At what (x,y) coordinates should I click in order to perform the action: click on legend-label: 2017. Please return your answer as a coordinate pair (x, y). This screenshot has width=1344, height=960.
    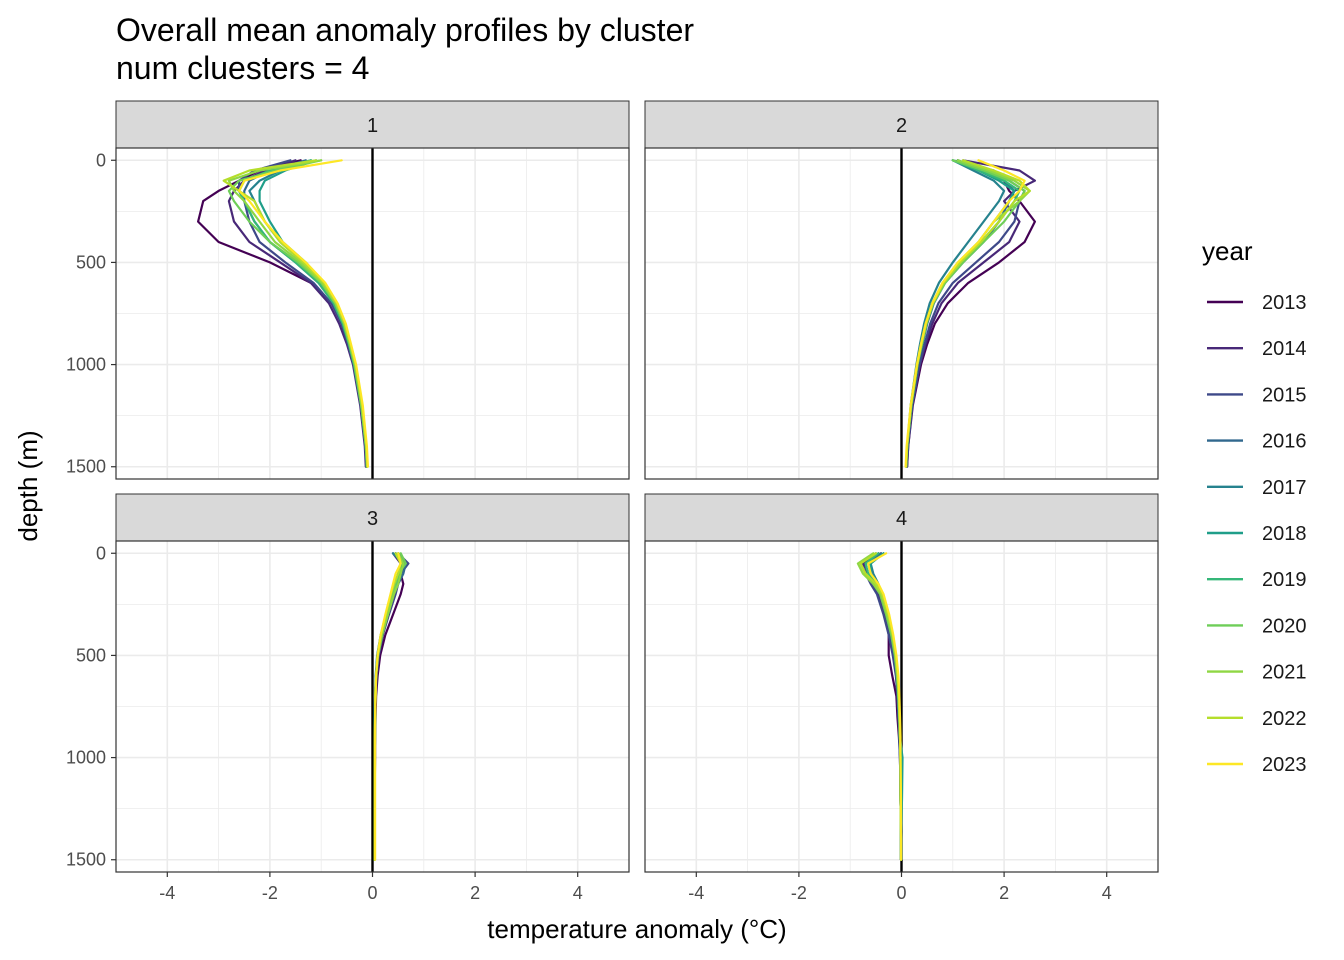
    Looking at the image, I should click on (1284, 488).